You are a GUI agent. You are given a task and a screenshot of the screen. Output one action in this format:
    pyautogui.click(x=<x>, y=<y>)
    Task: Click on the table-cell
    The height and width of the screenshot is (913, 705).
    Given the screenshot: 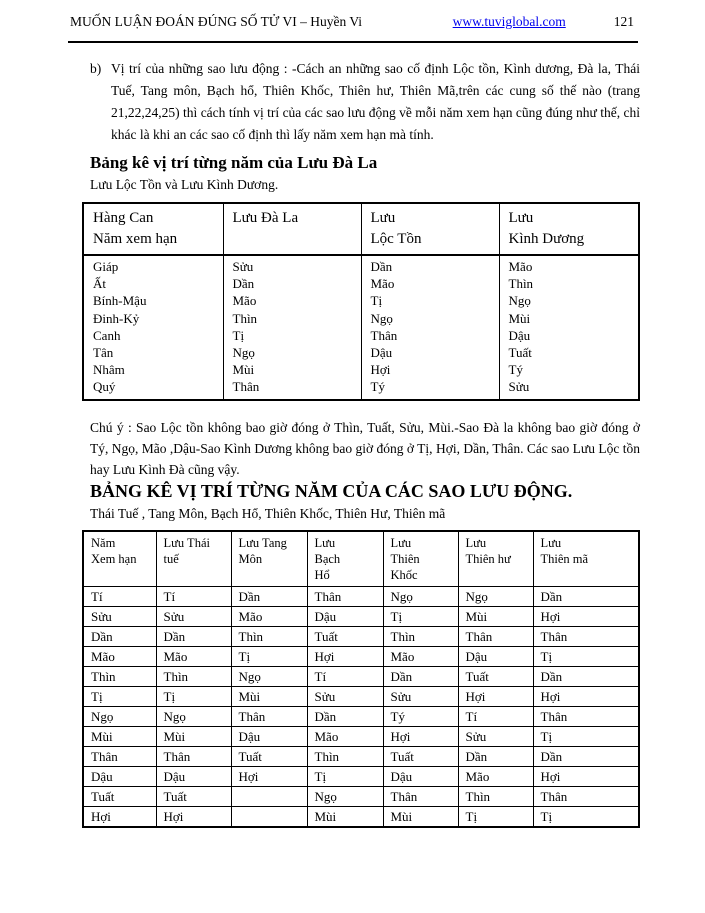 What is the action you would take?
    pyautogui.click(x=269, y=816)
    